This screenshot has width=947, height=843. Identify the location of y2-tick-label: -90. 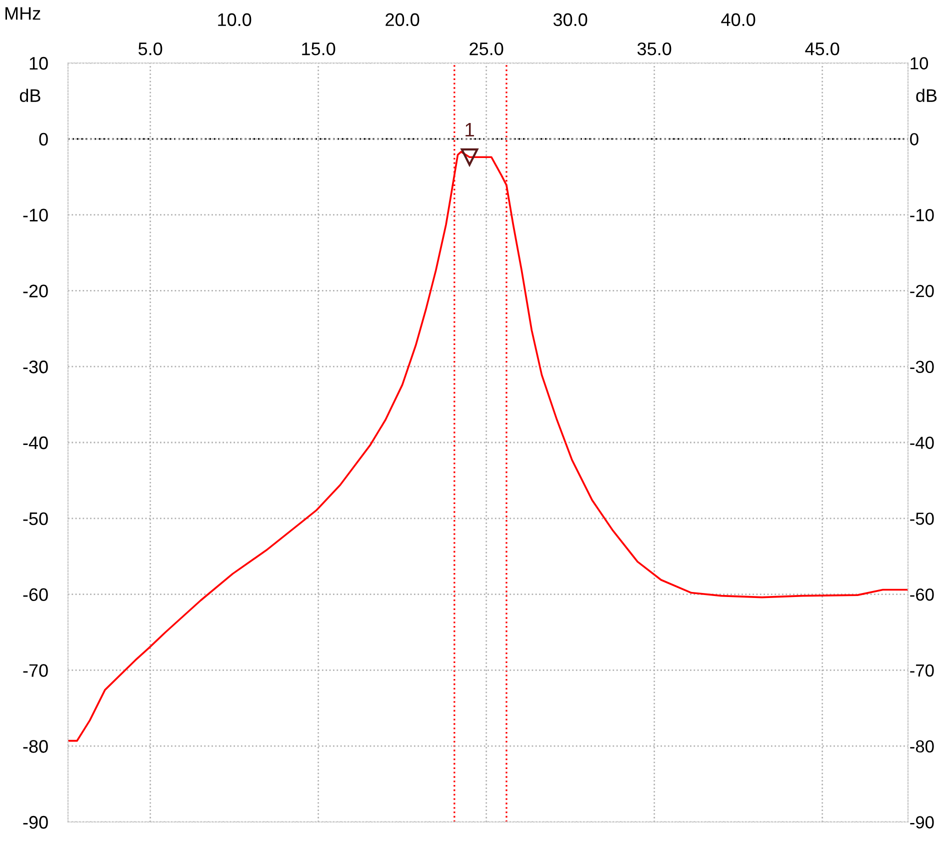
(922, 822).